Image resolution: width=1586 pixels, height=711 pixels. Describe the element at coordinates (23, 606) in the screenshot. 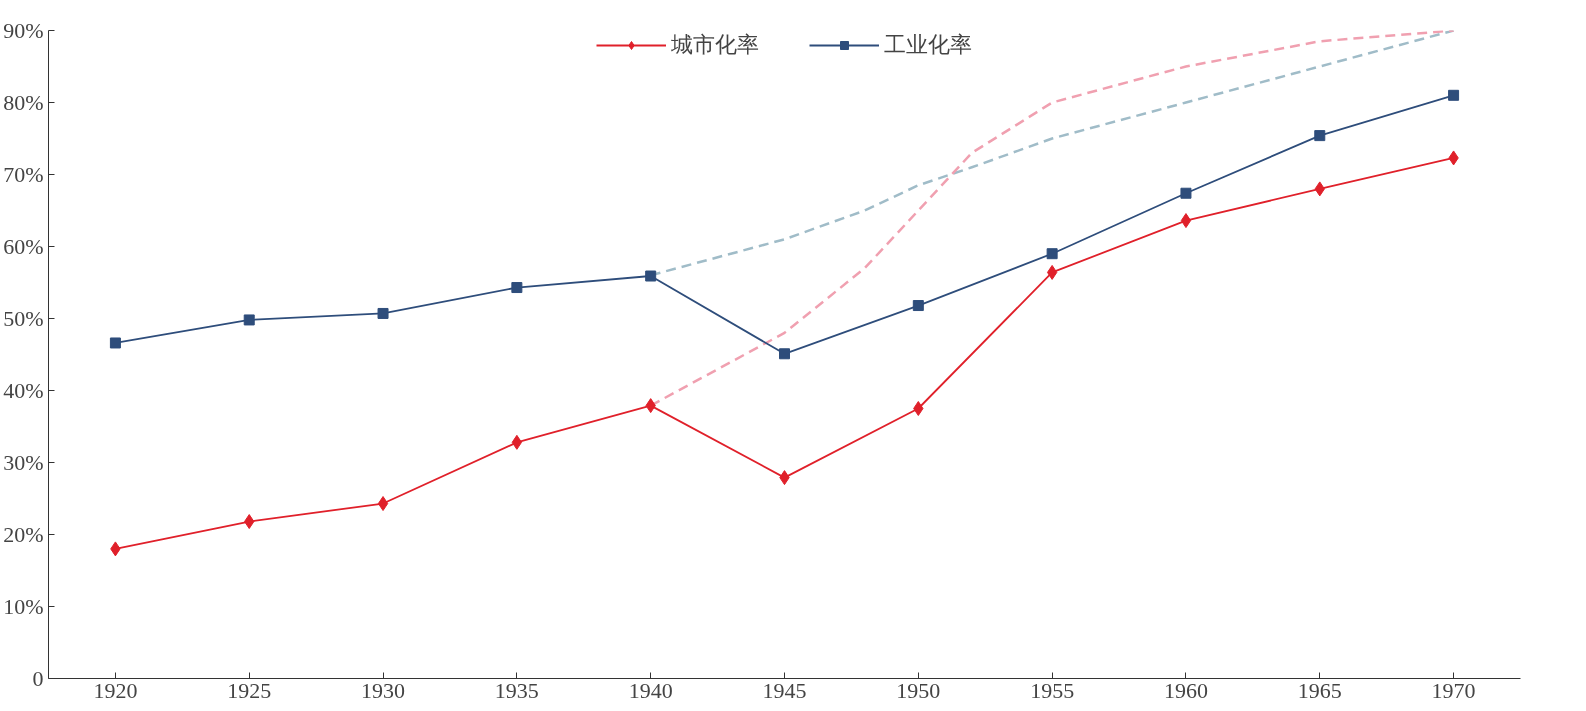

I see `y-tick-label: 10%` at that location.